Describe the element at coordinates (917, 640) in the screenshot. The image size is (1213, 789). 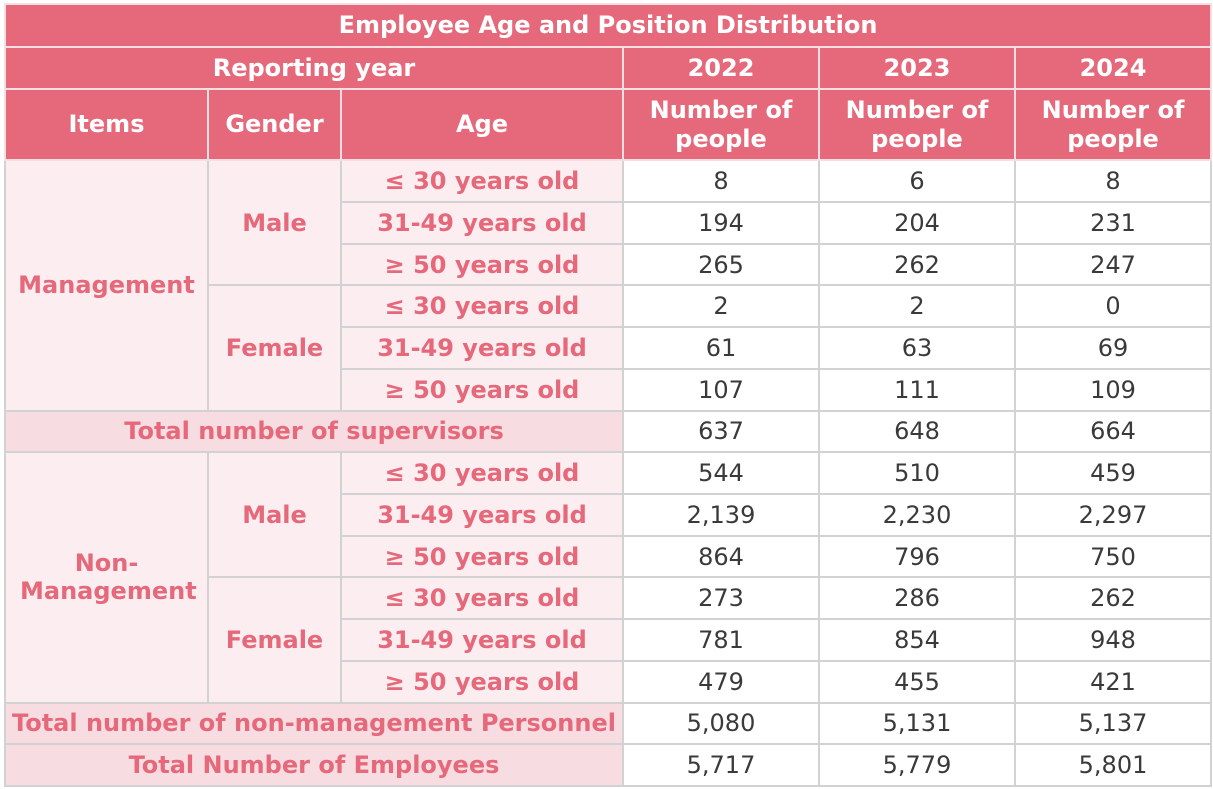
I see `value-cell: 854` at that location.